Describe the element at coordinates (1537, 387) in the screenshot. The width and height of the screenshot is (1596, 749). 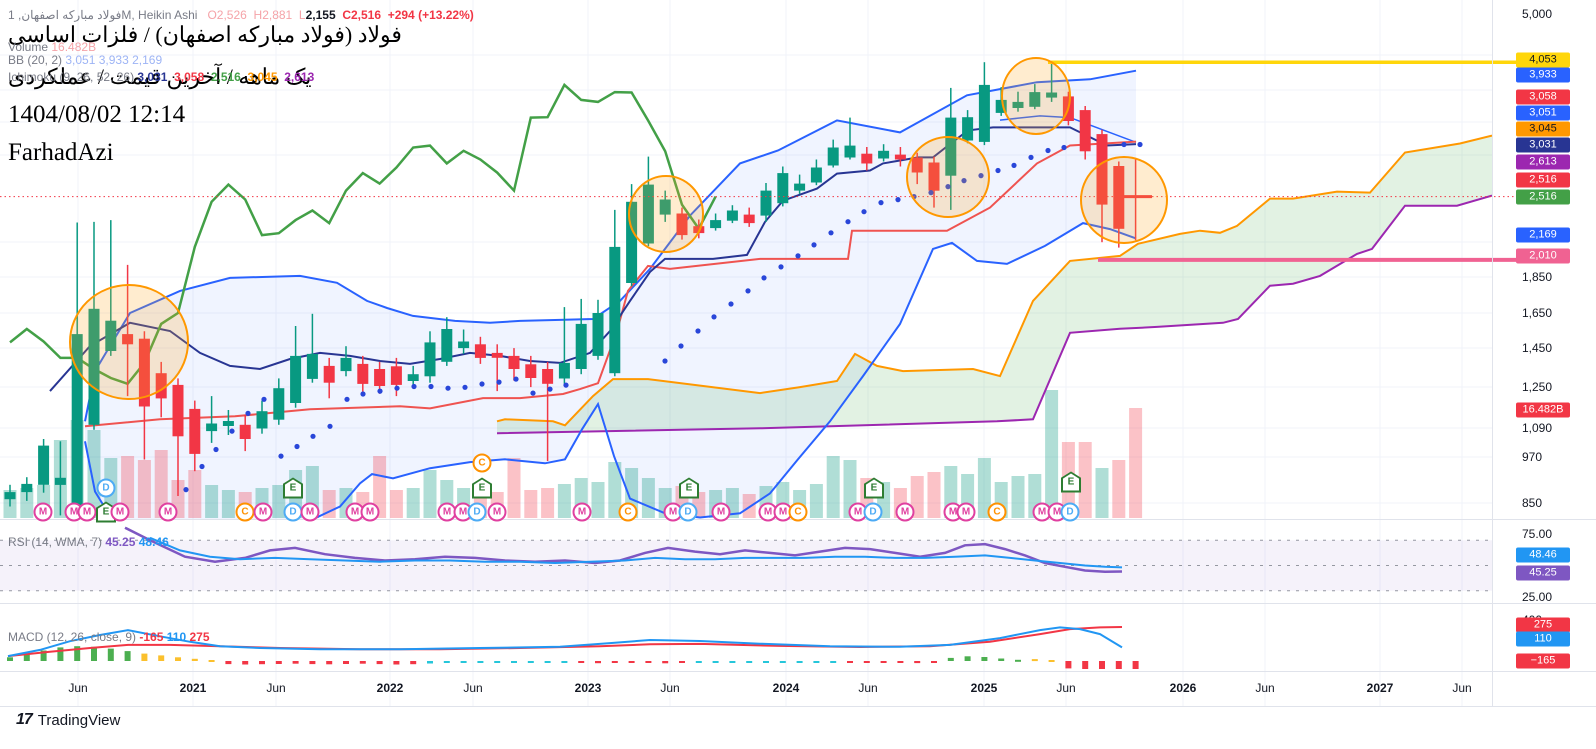
I see `price-axis-tick: 1,250` at that location.